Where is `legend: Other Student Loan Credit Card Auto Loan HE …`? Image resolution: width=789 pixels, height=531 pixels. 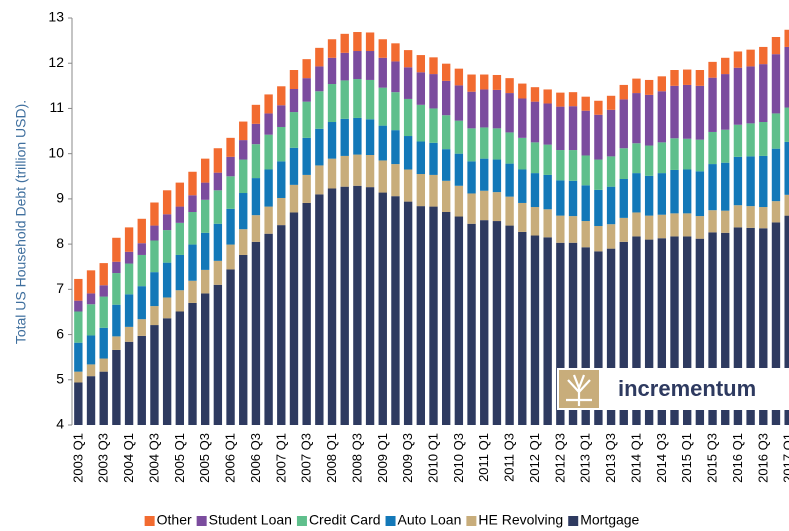
legend: Other Student Loan Credit Card Auto Loan HE … is located at coordinates (392, 520).